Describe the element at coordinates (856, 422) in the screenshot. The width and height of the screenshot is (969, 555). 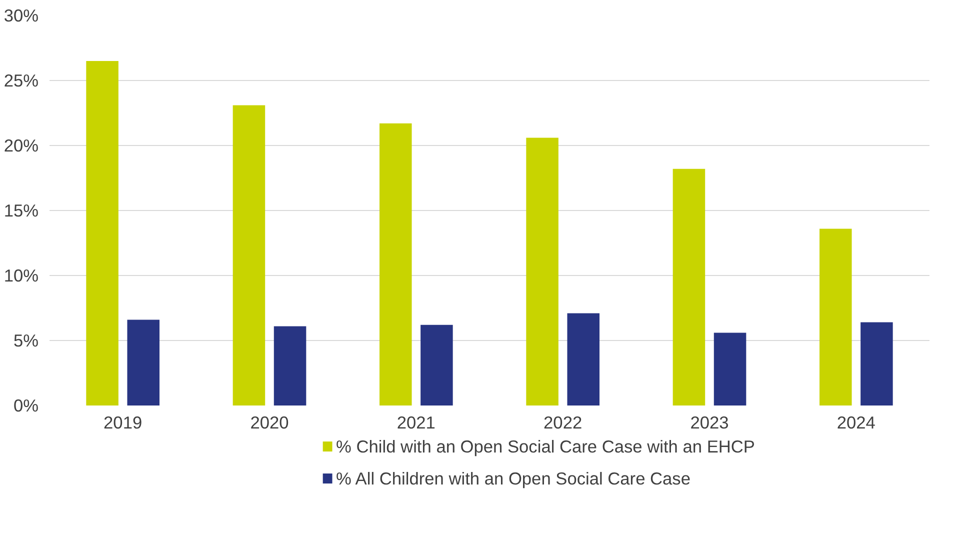
I see `x-tick-label: 2024` at that location.